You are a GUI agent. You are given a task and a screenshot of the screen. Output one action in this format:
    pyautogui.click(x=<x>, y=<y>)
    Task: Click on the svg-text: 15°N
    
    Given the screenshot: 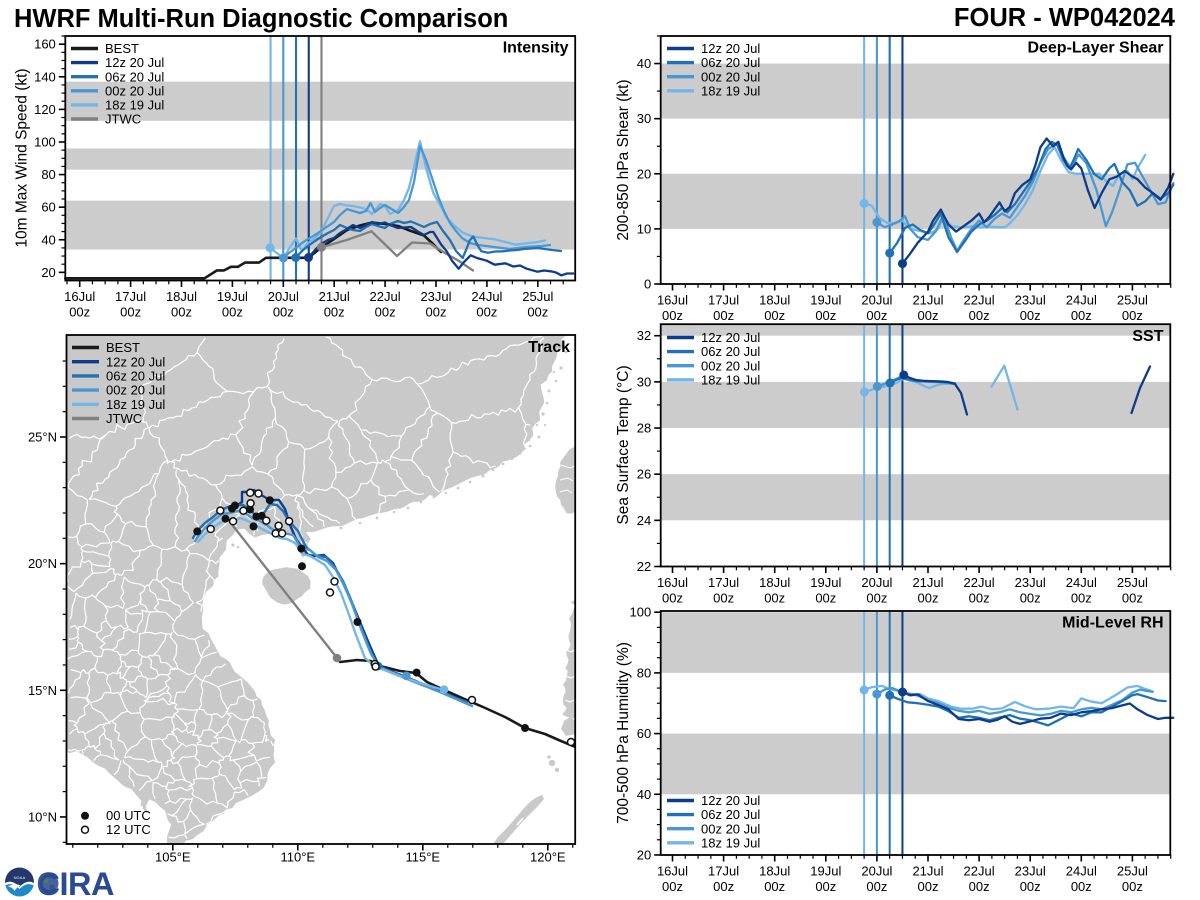 What is the action you would take?
    pyautogui.click(x=42, y=690)
    